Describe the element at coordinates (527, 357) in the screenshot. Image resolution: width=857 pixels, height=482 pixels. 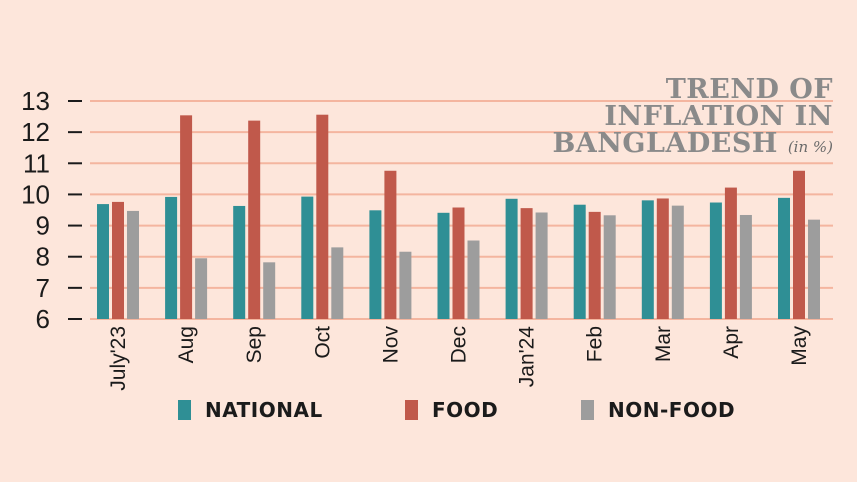
I see `x-tick-label-6: Jan'24` at that location.